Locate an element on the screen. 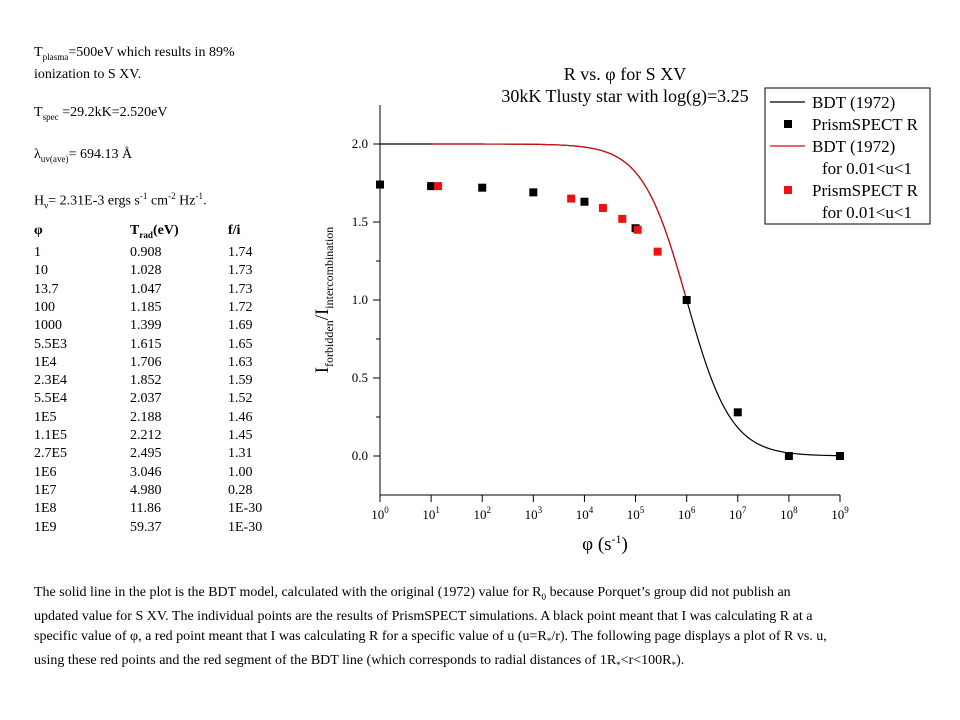 The height and width of the screenshot is (720, 960). cell-phi: 1E9 is located at coordinates (45, 527).